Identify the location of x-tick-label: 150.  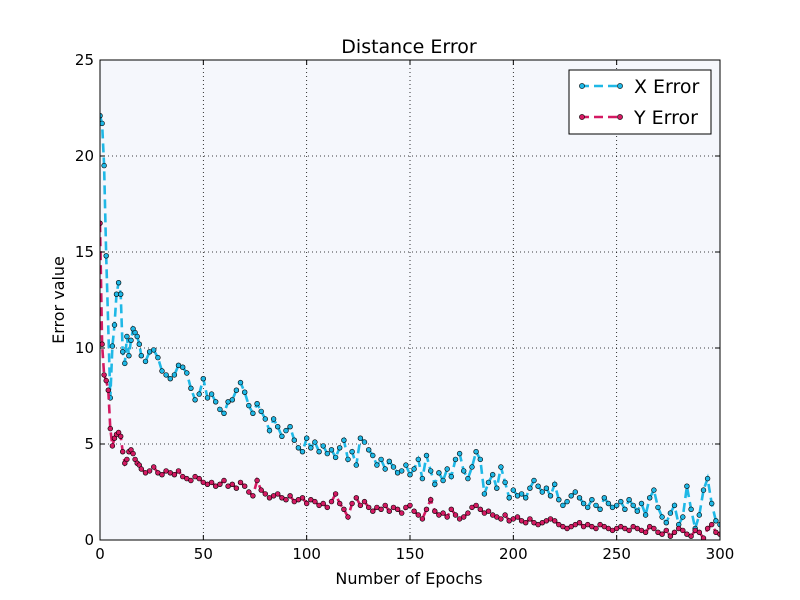
(410, 554).